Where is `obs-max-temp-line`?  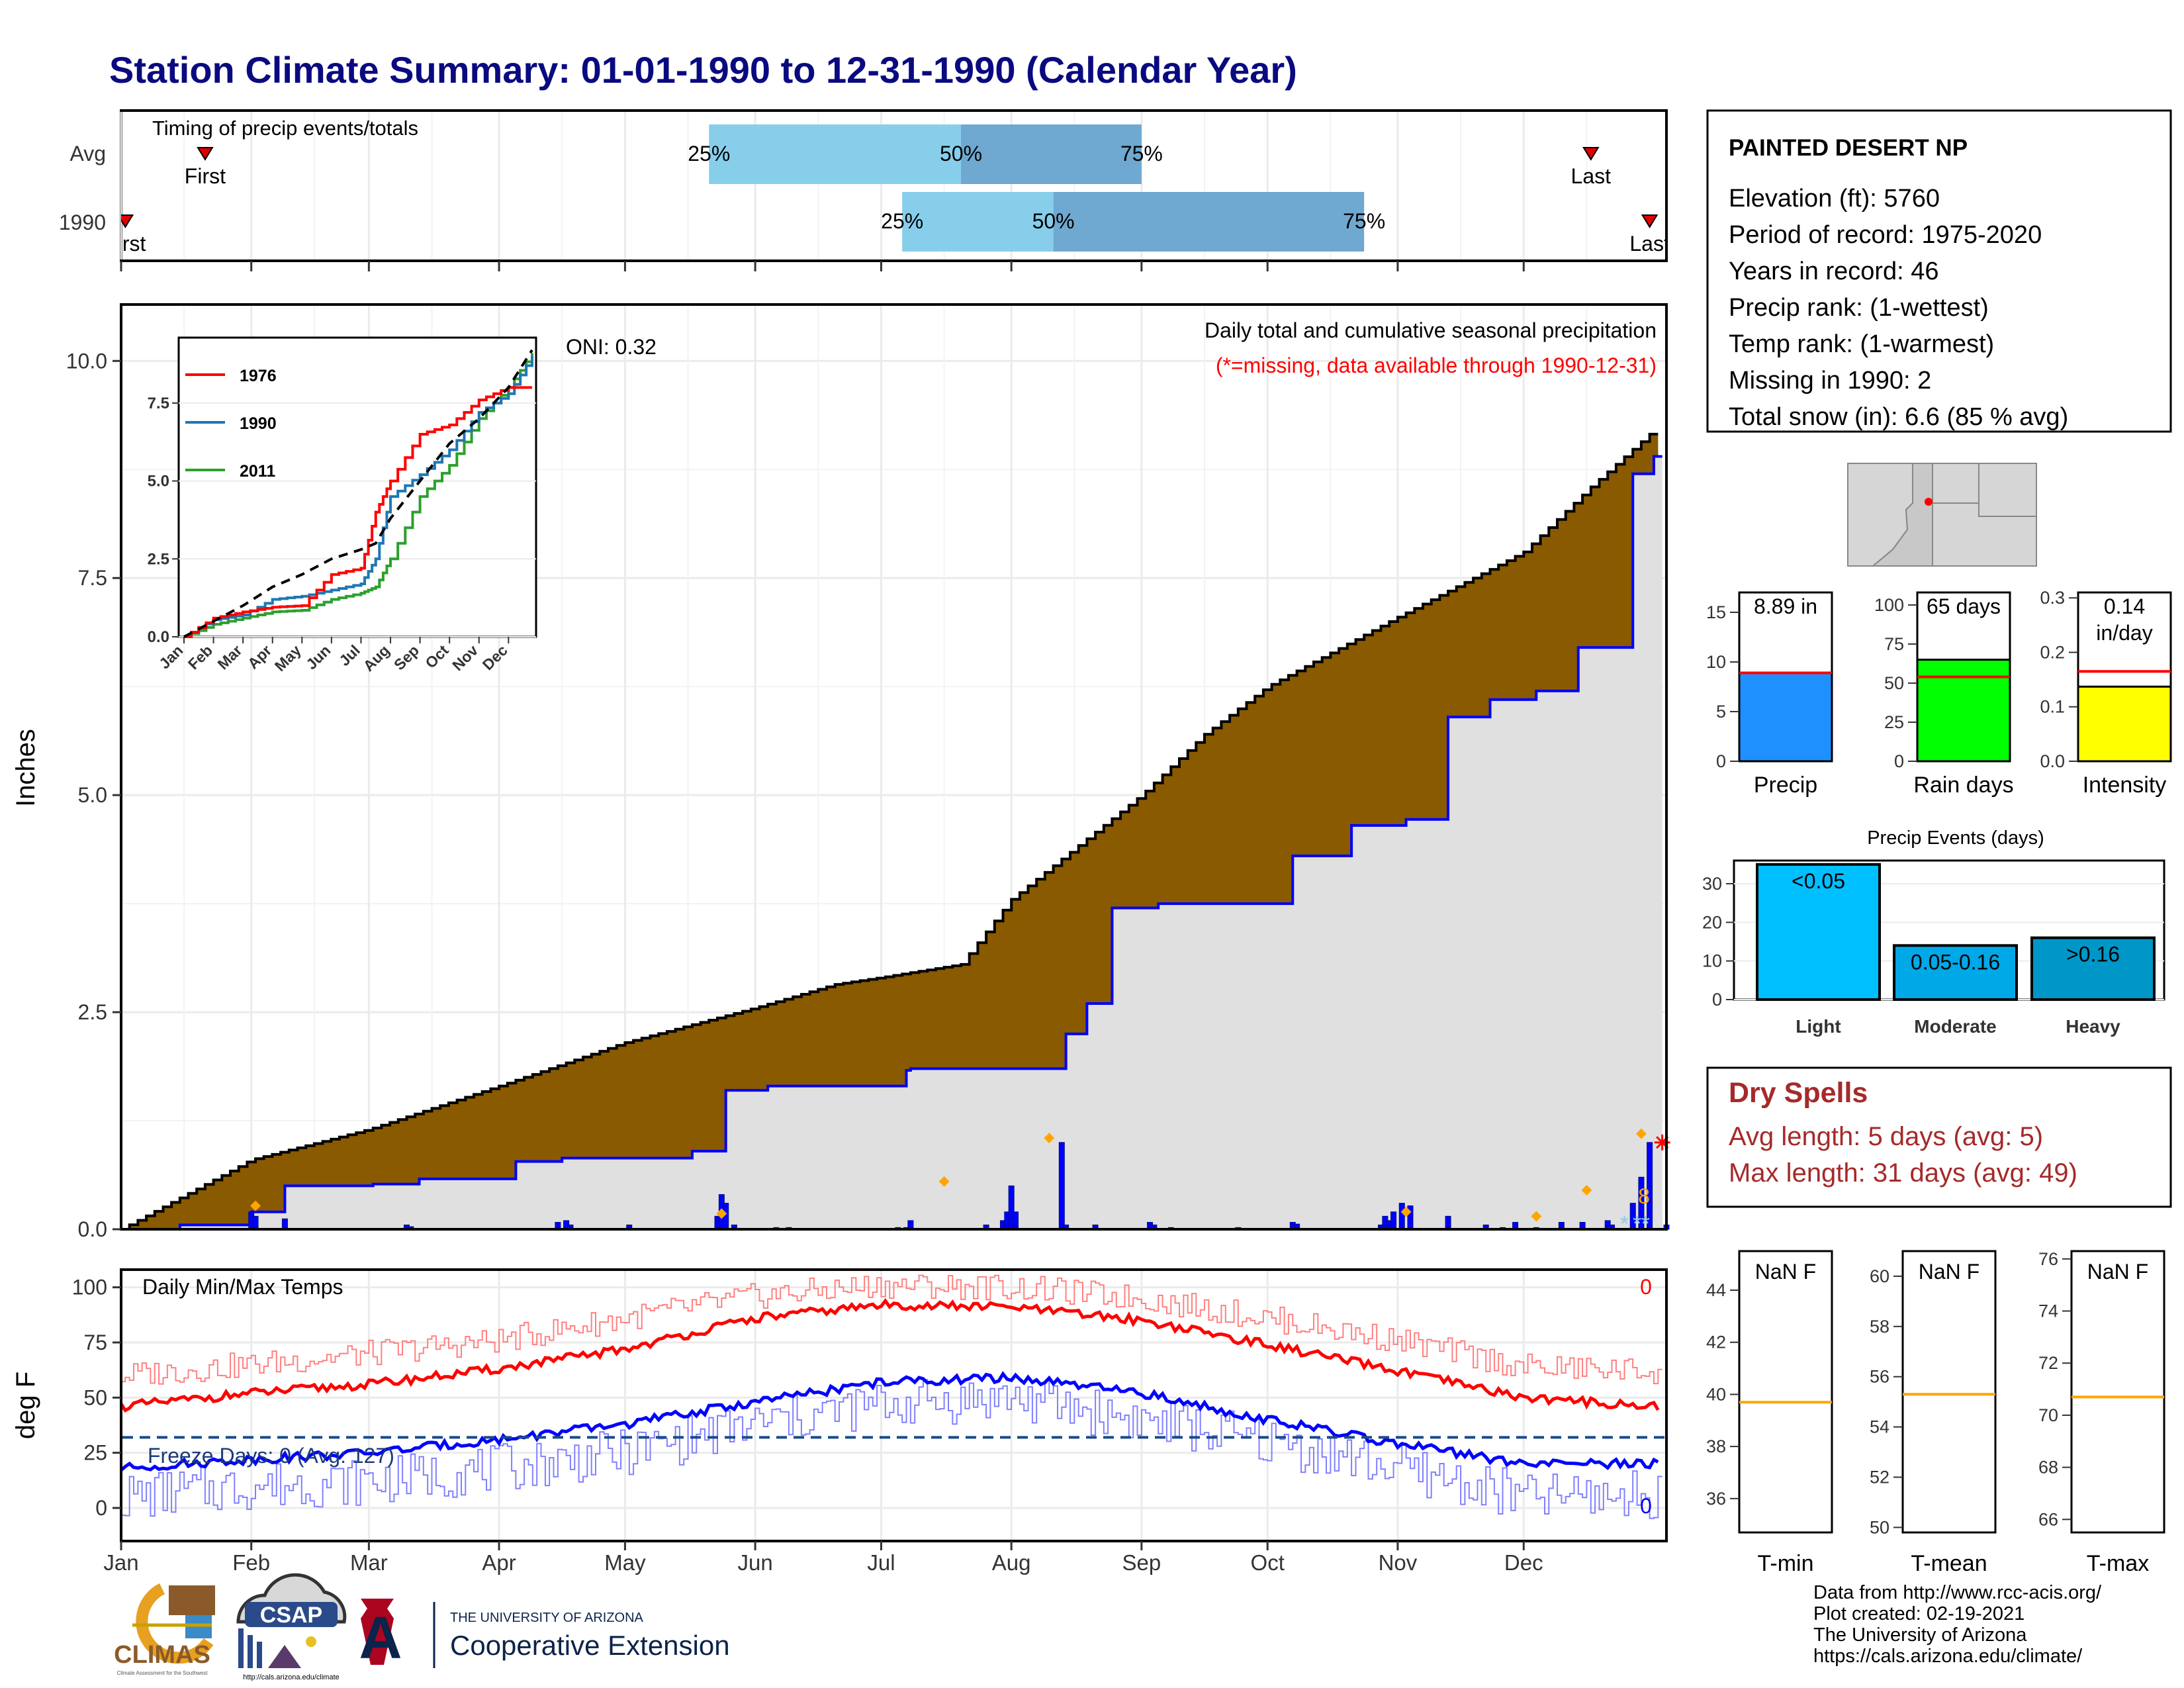 obs-max-temp-line is located at coordinates (892, 1329).